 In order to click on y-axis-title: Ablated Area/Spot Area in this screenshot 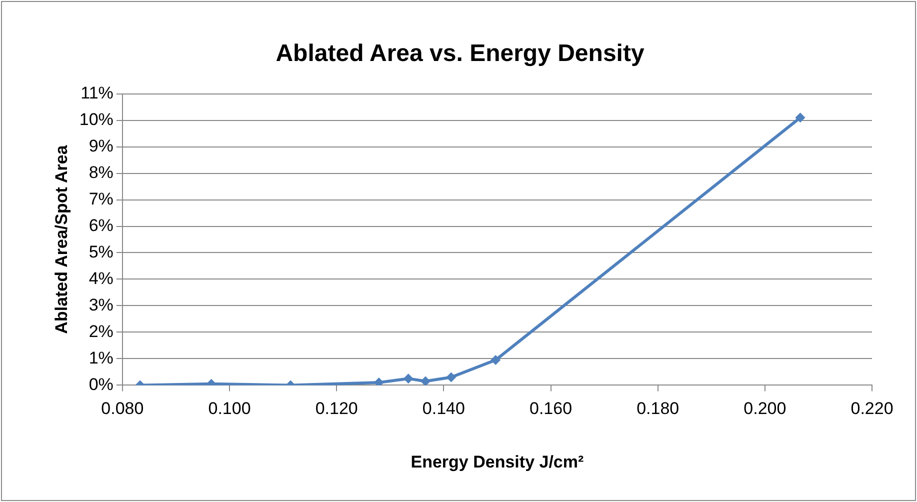, I will do `click(61, 239)`.